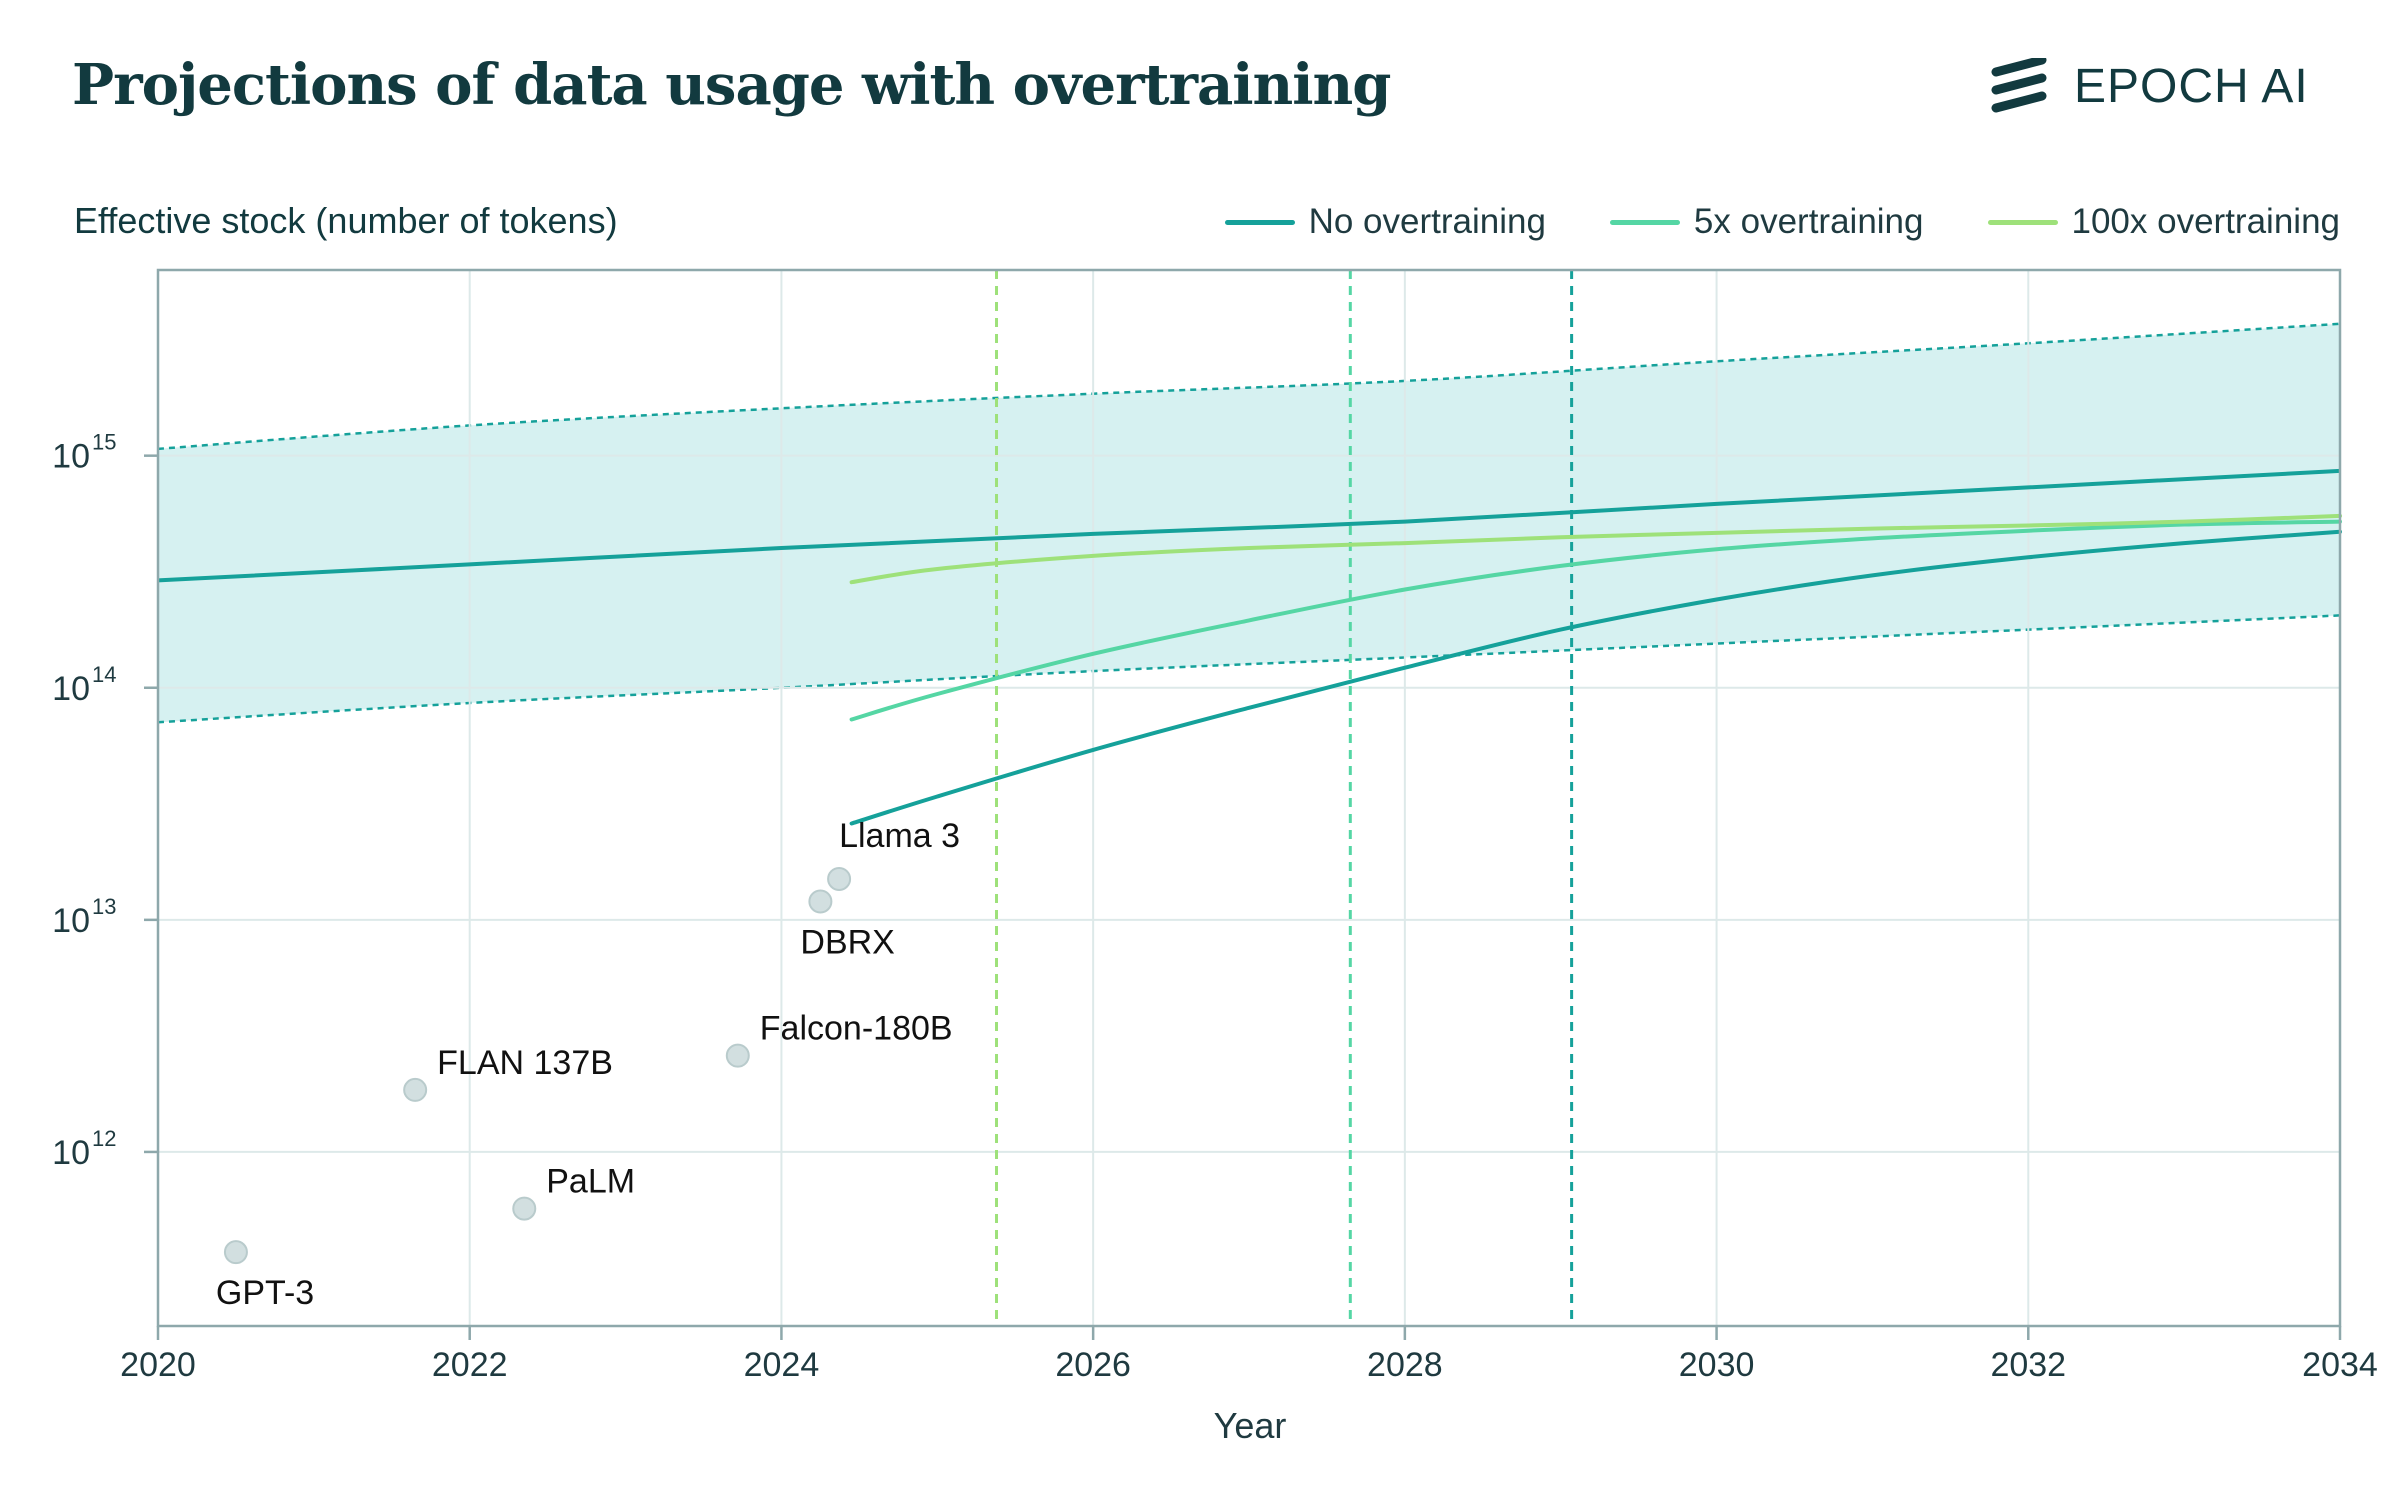 This screenshot has height=1500, width=2400. I want to click on points-layer: GPT-3 FLAN 137B PaLM Falcon-180B DBRX Llama 3, so click(588, 1064).